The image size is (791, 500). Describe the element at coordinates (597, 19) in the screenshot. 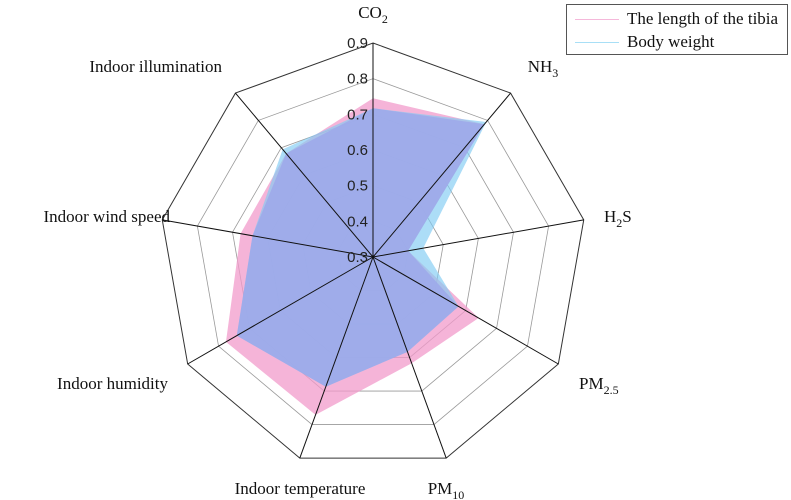

I see `legend-swatch-tibia` at that location.